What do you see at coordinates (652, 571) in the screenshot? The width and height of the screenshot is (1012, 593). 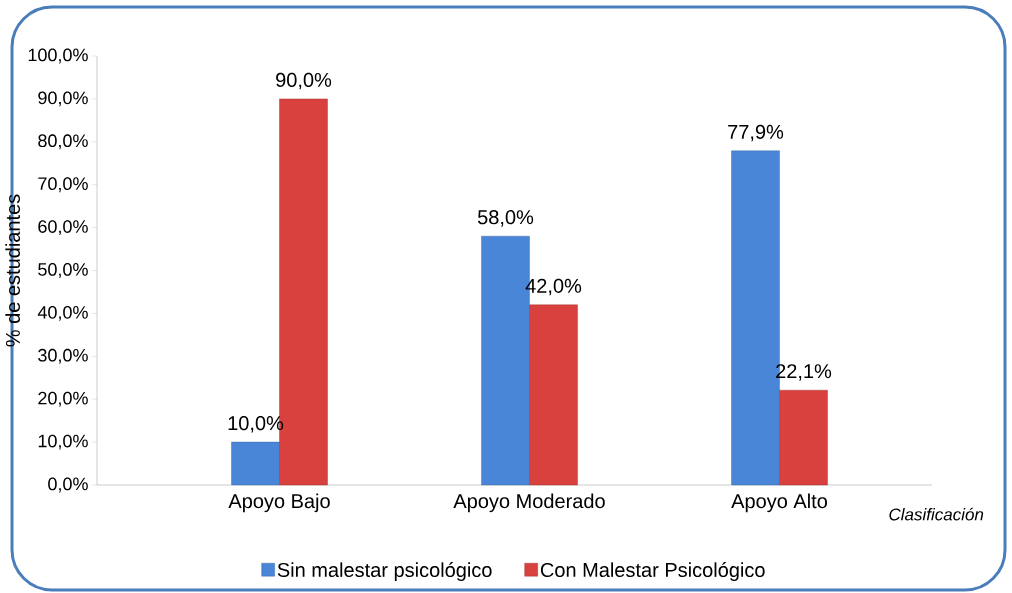 I see `legend-label: Con Malestar Psicológico` at bounding box center [652, 571].